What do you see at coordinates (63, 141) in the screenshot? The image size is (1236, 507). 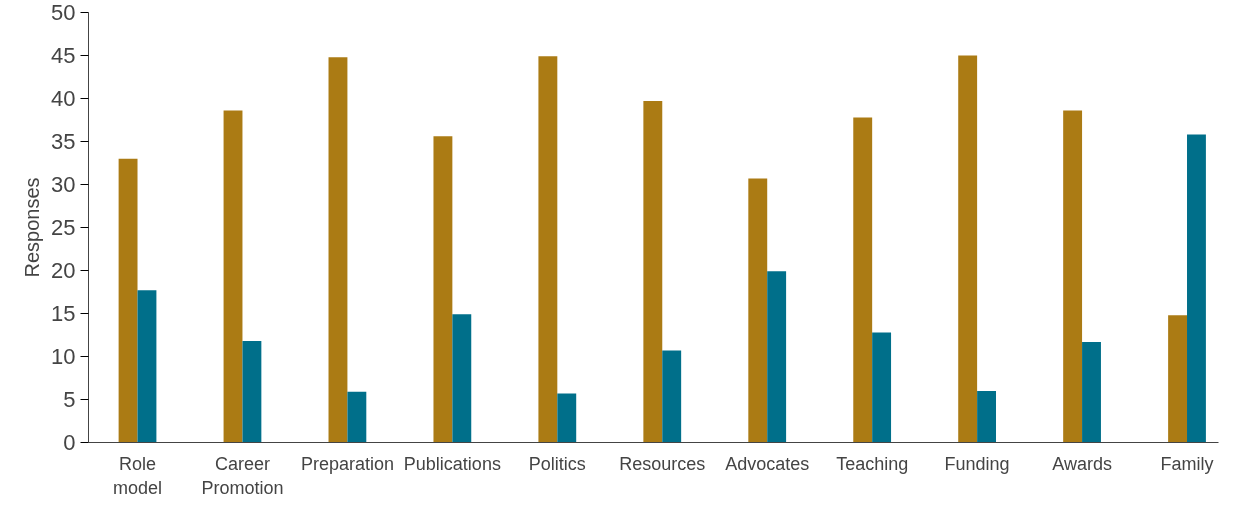 I see `y-tick-label: 35` at bounding box center [63, 141].